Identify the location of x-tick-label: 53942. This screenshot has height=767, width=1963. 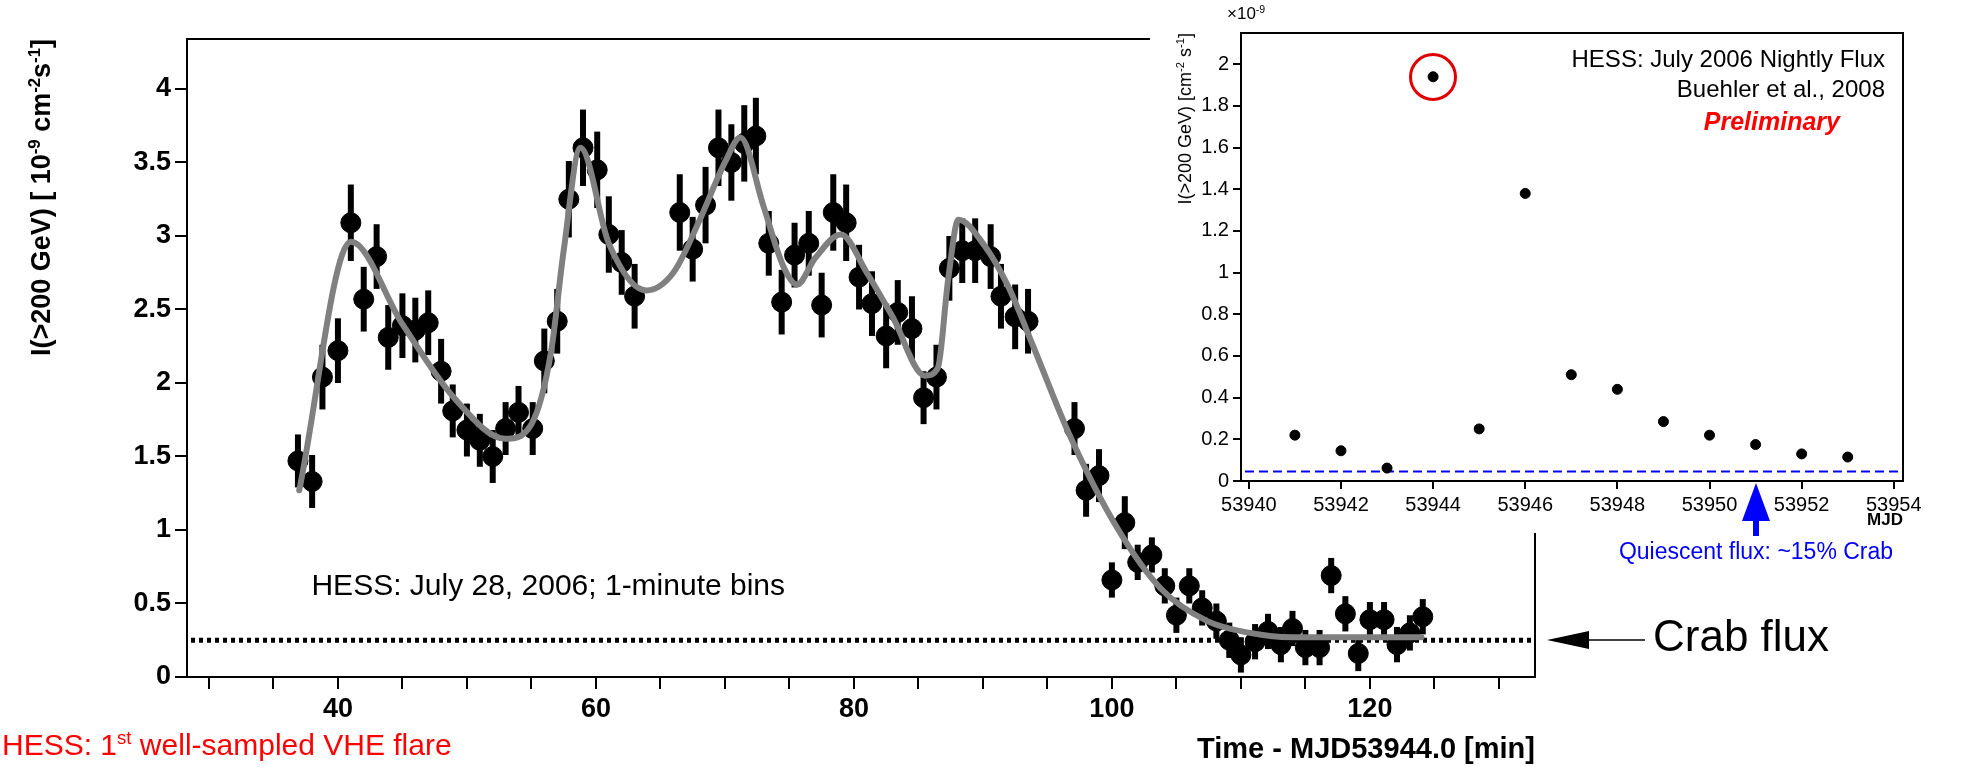
(1341, 503).